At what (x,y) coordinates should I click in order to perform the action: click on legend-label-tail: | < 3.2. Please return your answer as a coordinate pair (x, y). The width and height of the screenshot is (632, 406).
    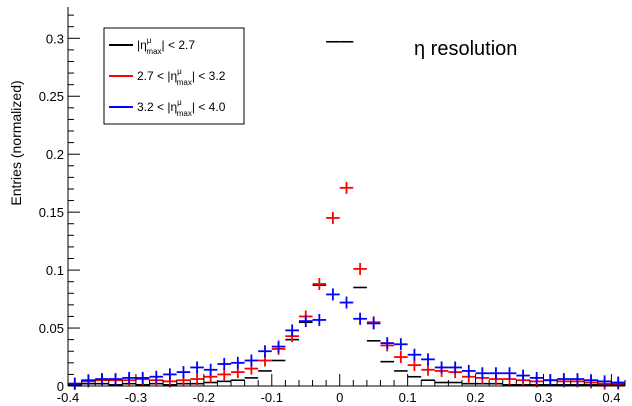
    Looking at the image, I should click on (209, 76).